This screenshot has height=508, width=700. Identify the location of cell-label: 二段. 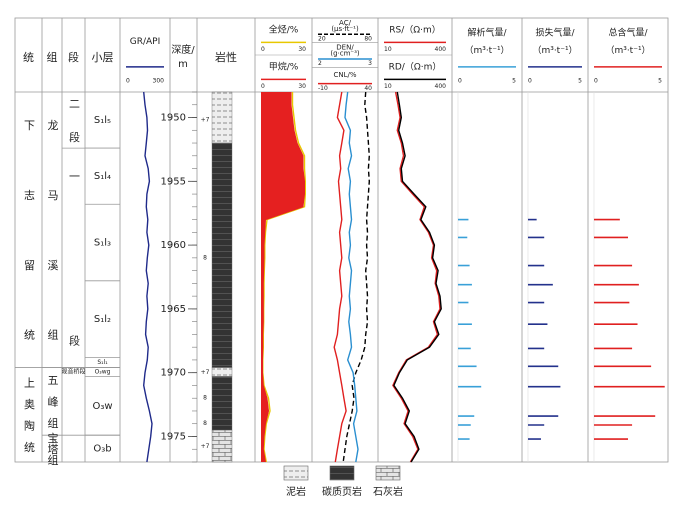
(74, 132).